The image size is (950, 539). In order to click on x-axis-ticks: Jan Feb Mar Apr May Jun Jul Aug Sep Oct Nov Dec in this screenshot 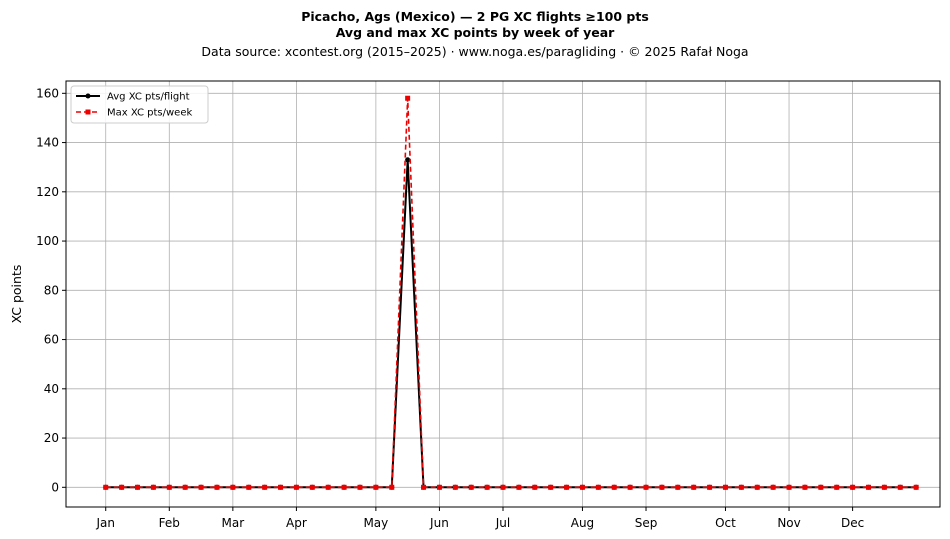, I will do `click(479, 518)`.